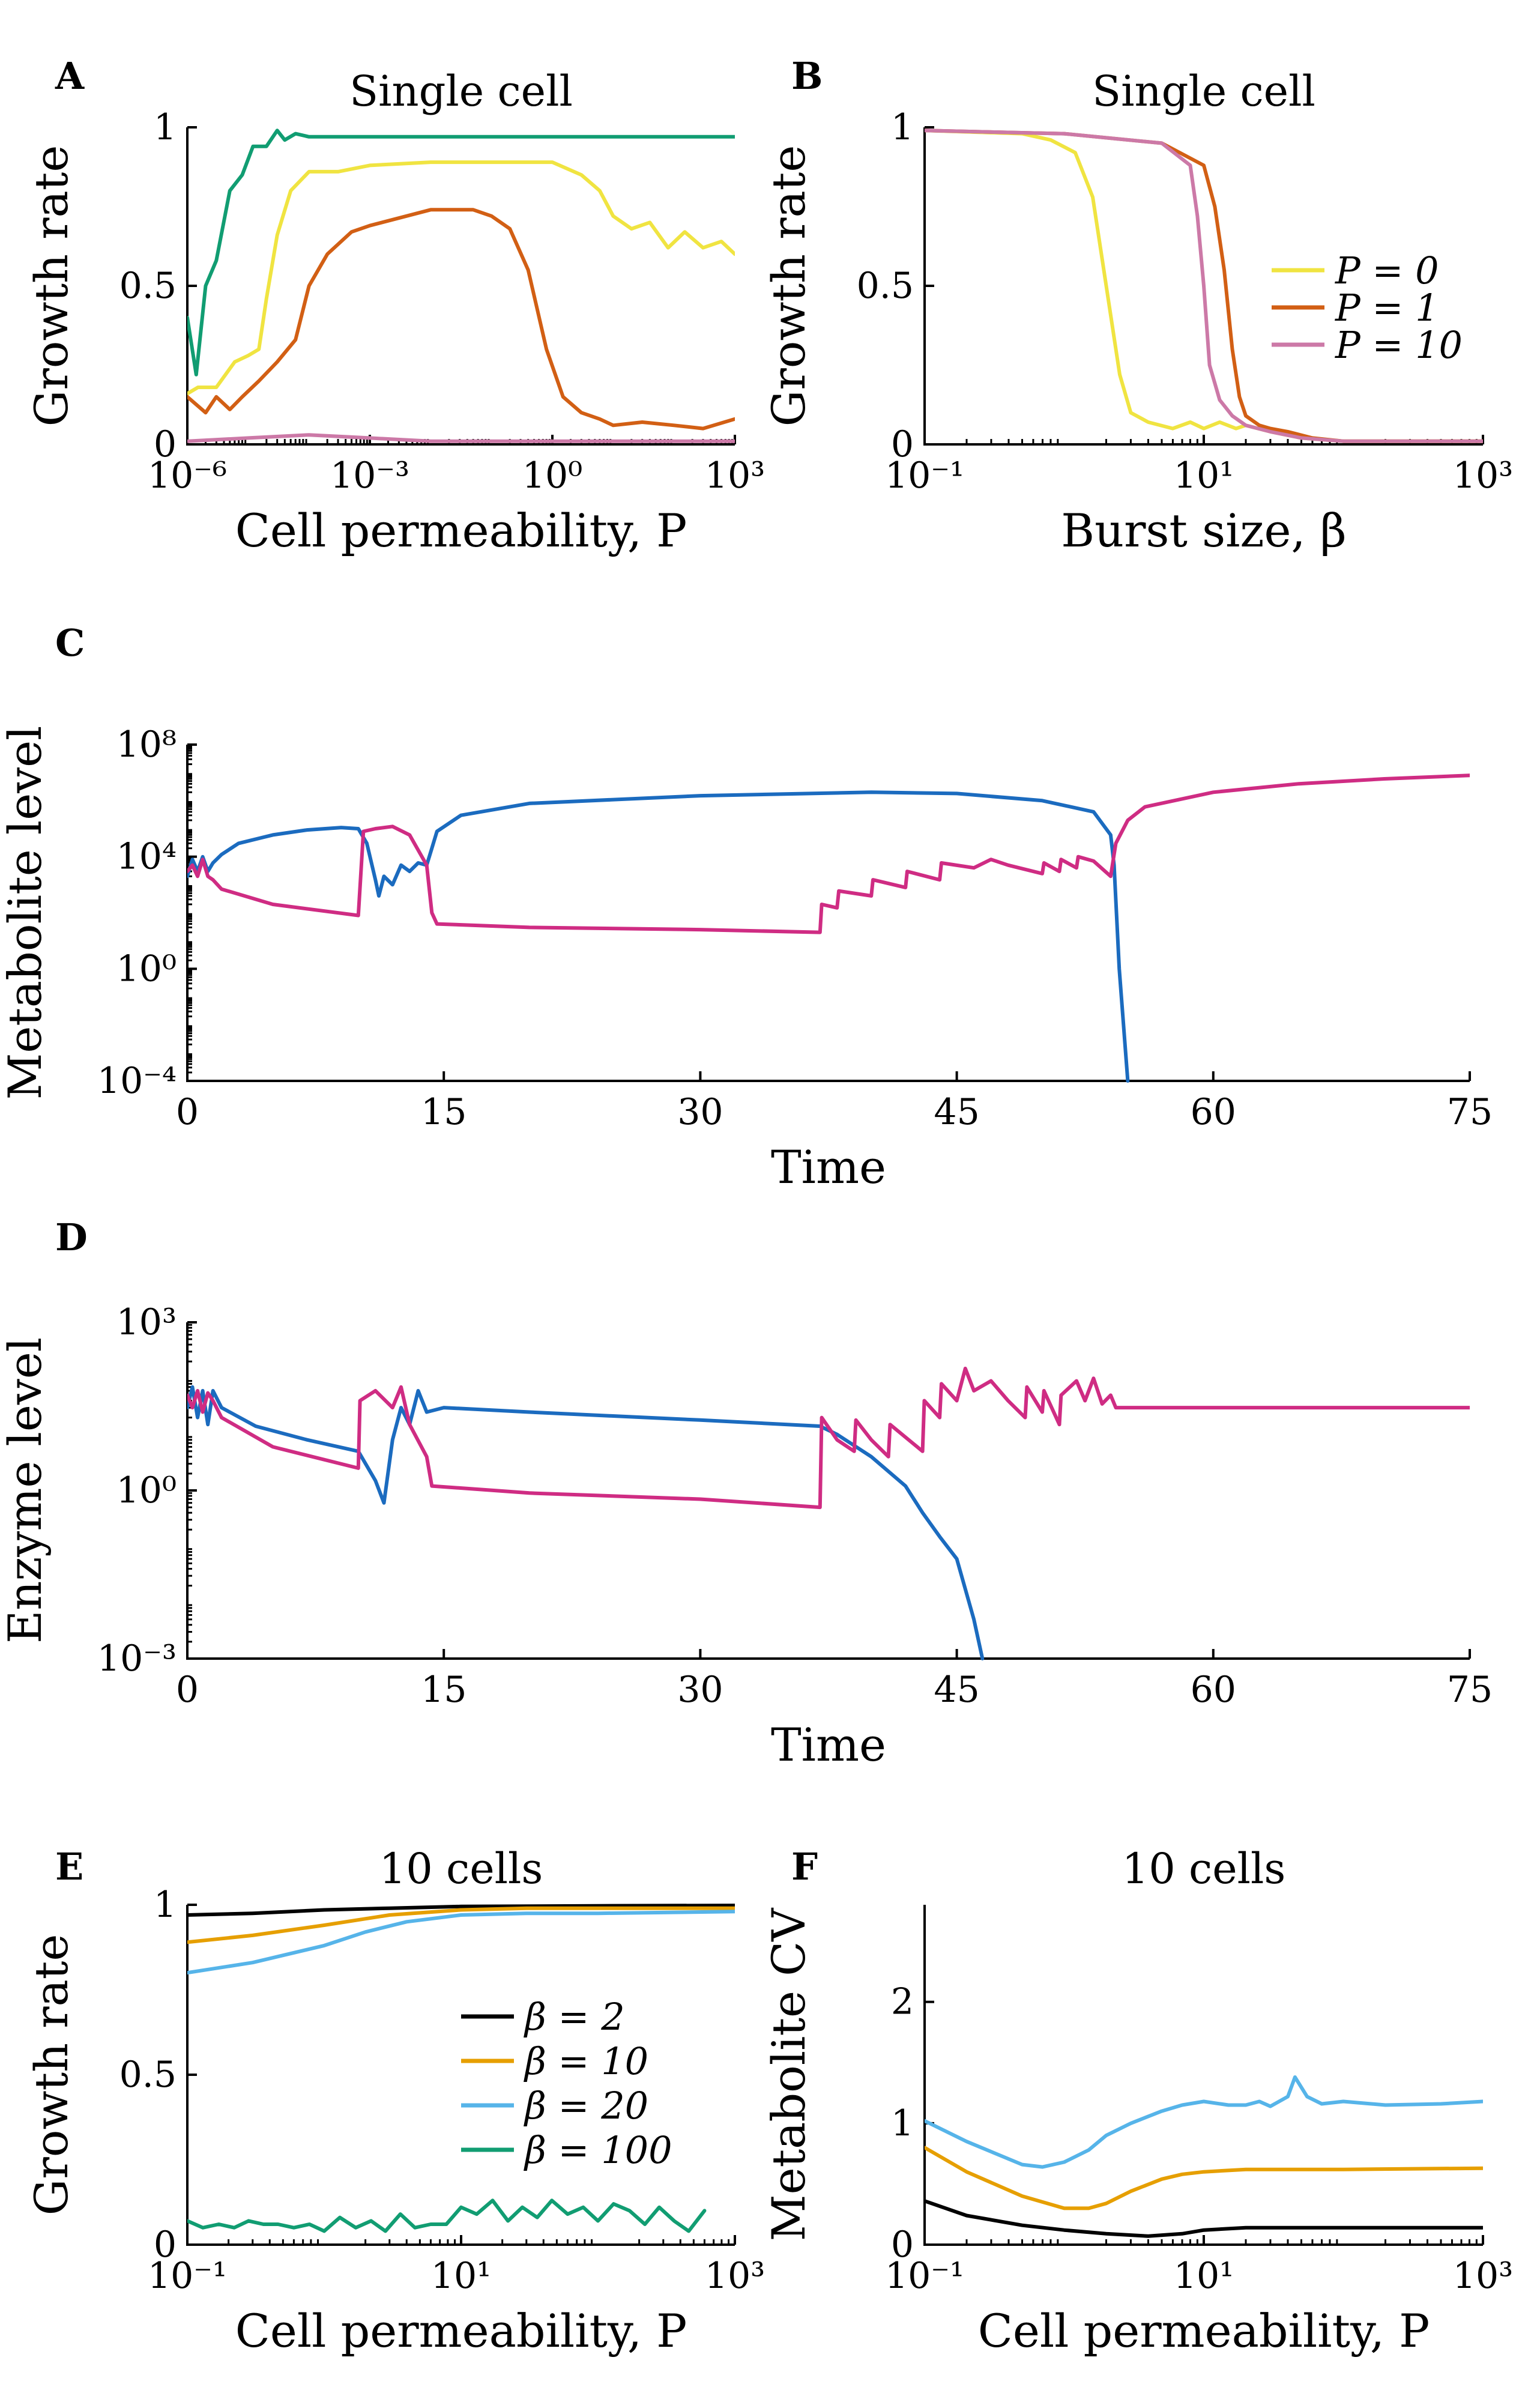  What do you see at coordinates (1203, 530) in the screenshot?
I see `x-axis-label: Burst size, β` at bounding box center [1203, 530].